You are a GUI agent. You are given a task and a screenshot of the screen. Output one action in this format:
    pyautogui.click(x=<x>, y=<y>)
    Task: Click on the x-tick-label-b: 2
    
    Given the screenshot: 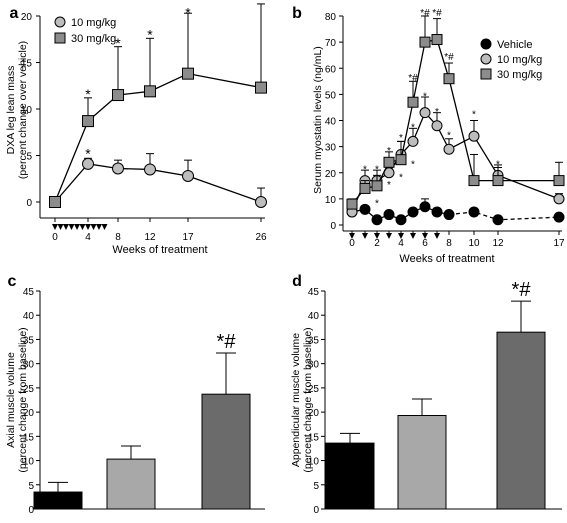 What is the action you would take?
    pyautogui.click(x=377, y=243)
    